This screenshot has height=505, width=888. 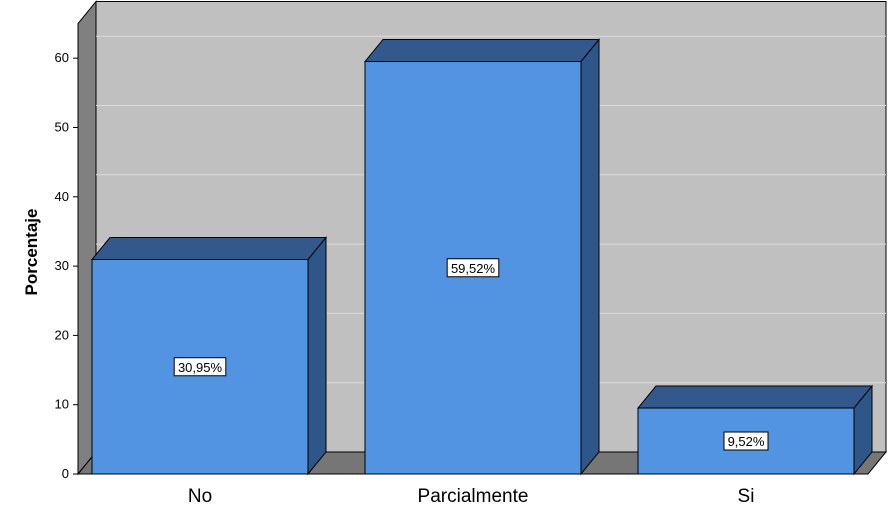 I want to click on y-tick-label: 10, so click(x=62, y=404).